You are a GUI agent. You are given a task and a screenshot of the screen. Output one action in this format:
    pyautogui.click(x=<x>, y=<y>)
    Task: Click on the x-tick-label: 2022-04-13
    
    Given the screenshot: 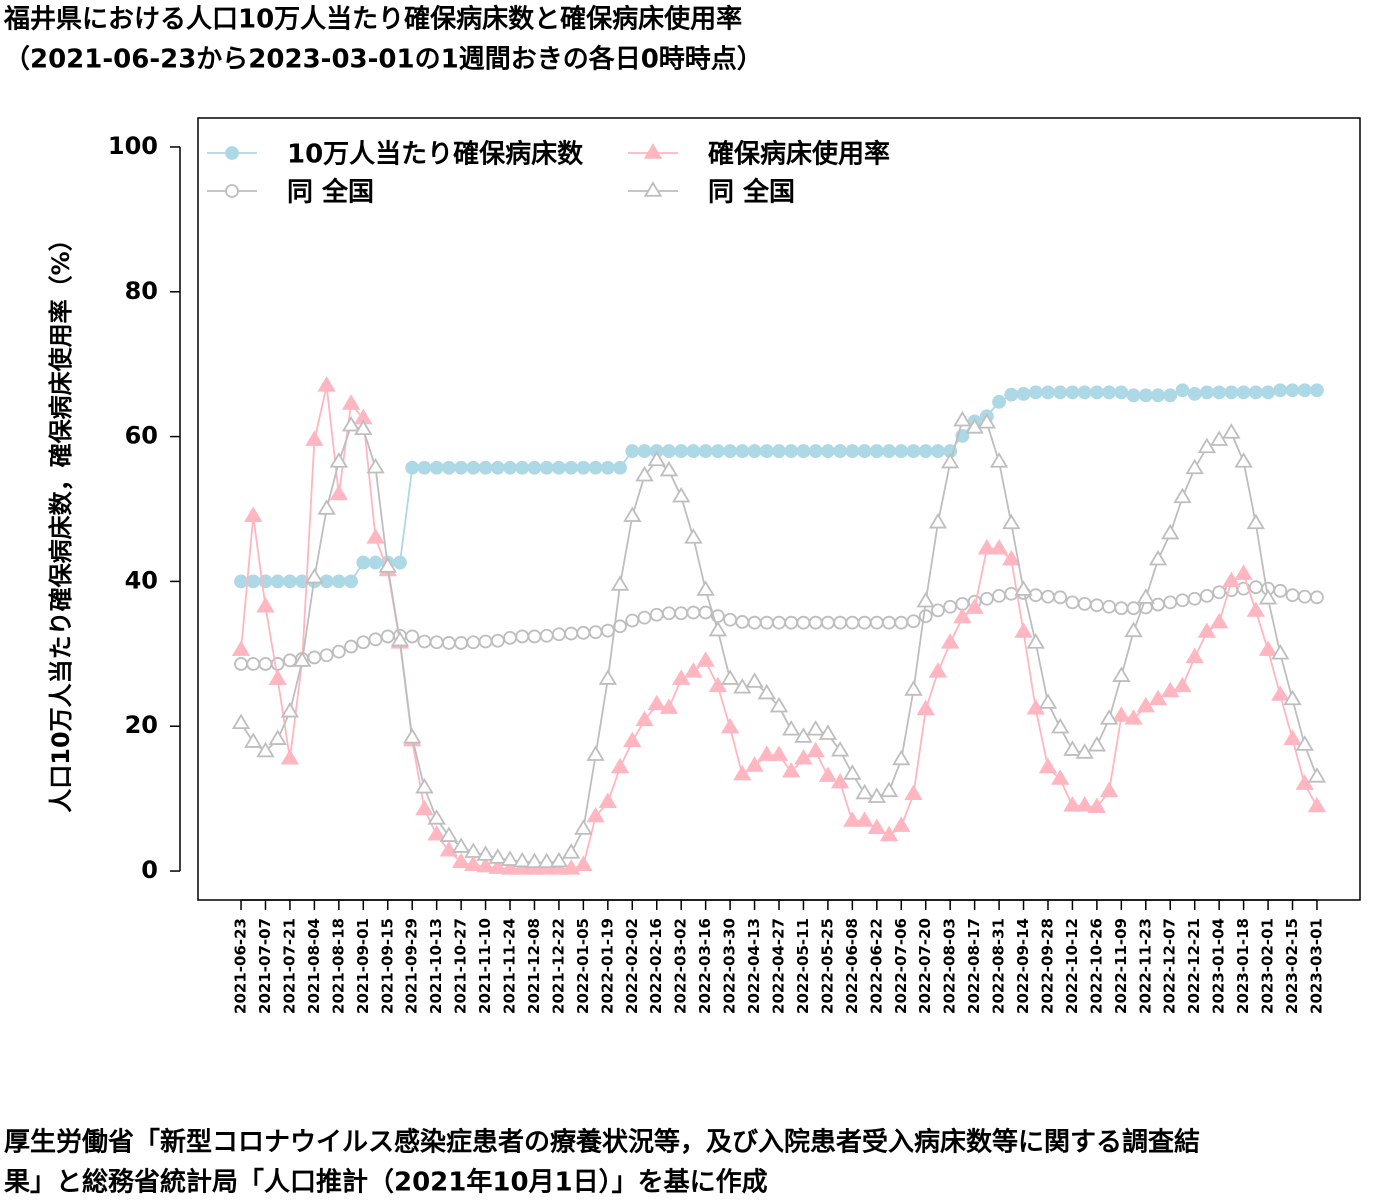 What is the action you would take?
    pyautogui.click(x=754, y=966)
    